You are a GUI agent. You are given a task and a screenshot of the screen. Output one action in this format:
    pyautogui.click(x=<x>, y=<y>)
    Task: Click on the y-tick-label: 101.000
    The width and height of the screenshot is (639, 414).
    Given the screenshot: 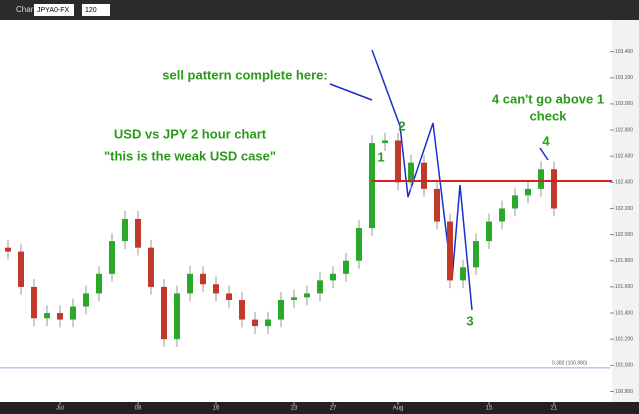 What is the action you would take?
    pyautogui.click(x=624, y=366)
    